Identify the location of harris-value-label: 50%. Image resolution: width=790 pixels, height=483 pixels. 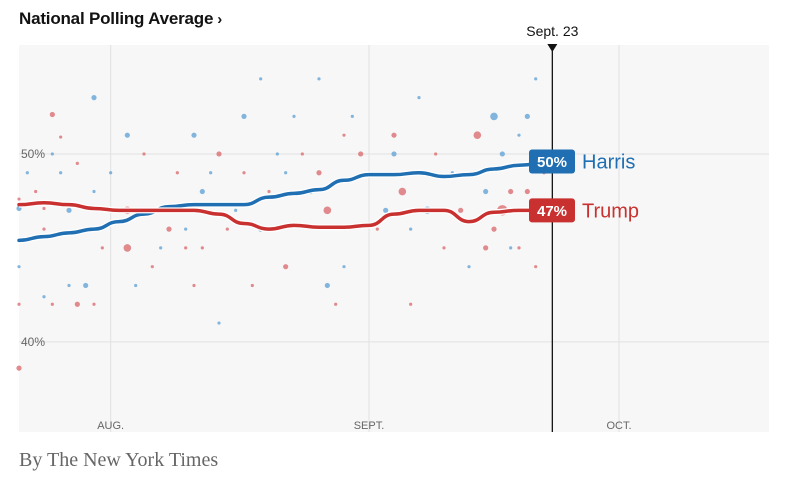
(552, 162).